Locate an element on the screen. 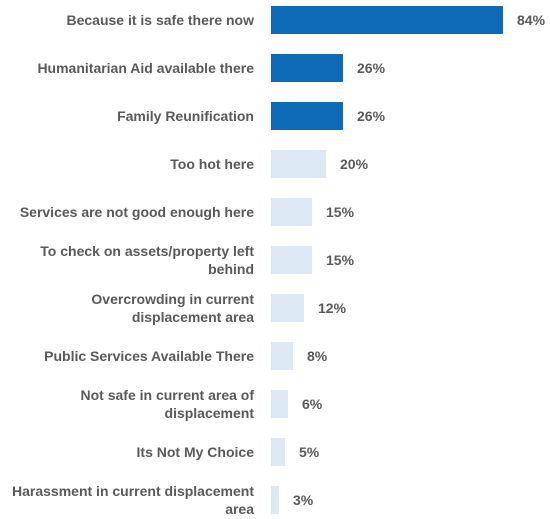 The width and height of the screenshot is (550, 519). category-label: To check on assets/property left behind is located at coordinates (147, 260).